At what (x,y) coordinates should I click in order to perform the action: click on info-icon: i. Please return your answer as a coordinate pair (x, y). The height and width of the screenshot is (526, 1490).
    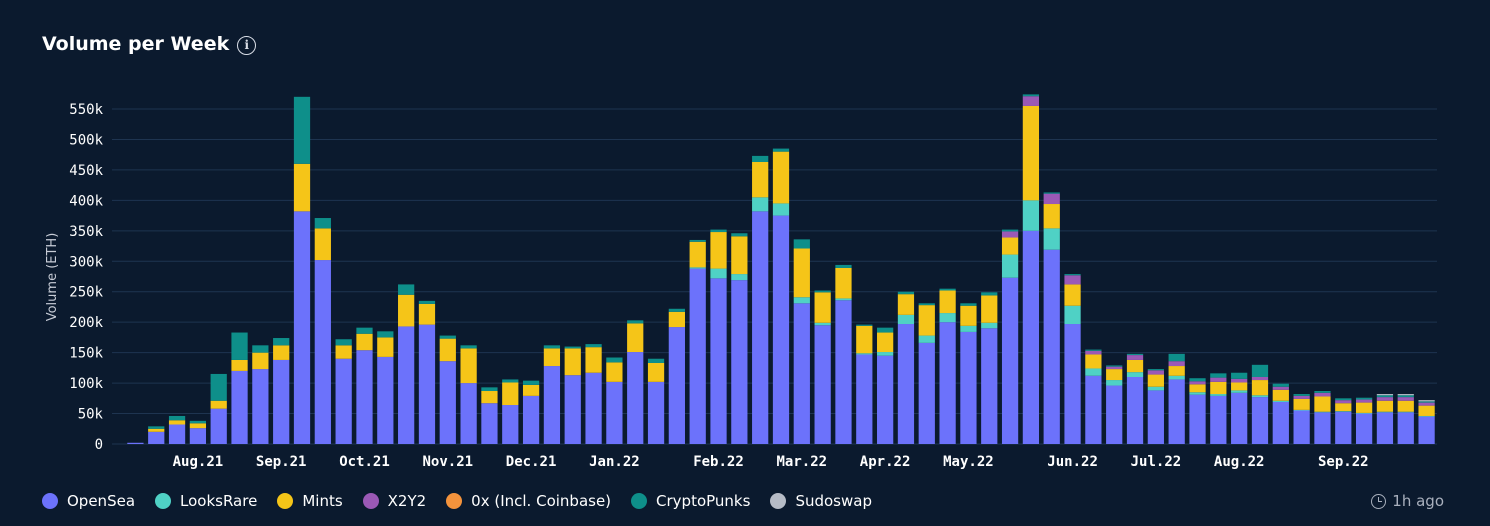
    Looking at the image, I should click on (247, 45).